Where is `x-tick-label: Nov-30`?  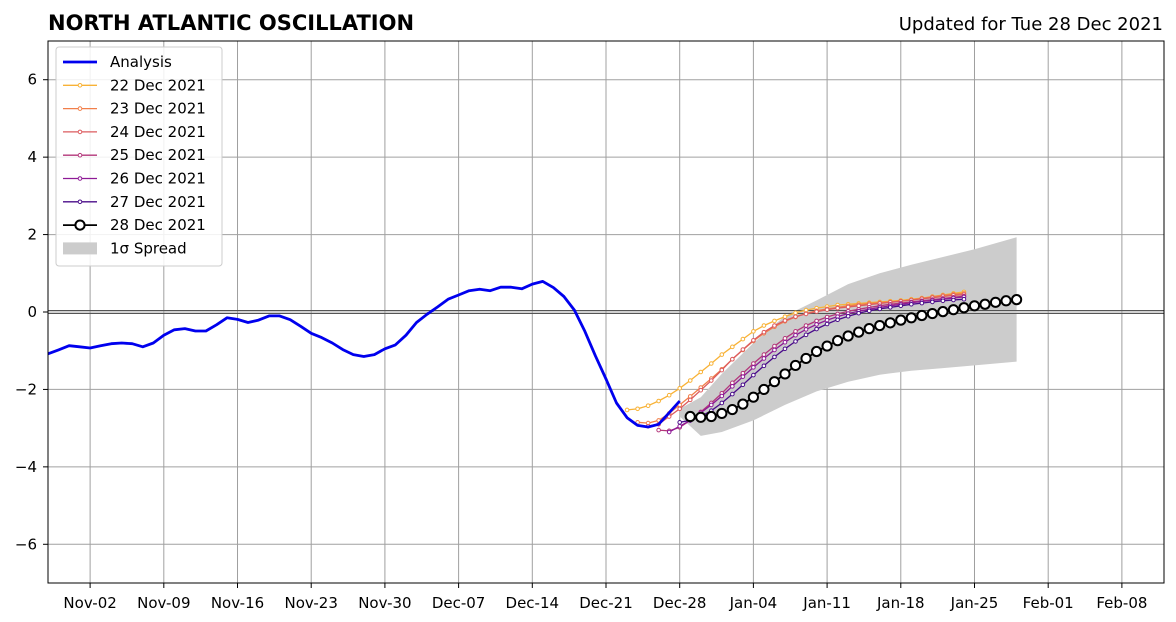 x-tick-label: Nov-30 is located at coordinates (384, 603).